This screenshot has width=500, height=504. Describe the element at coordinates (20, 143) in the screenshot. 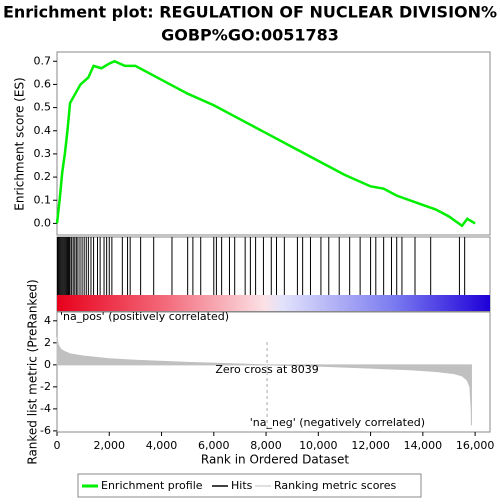

I see `y-axis-label: Enrichment score (ES)` at that location.